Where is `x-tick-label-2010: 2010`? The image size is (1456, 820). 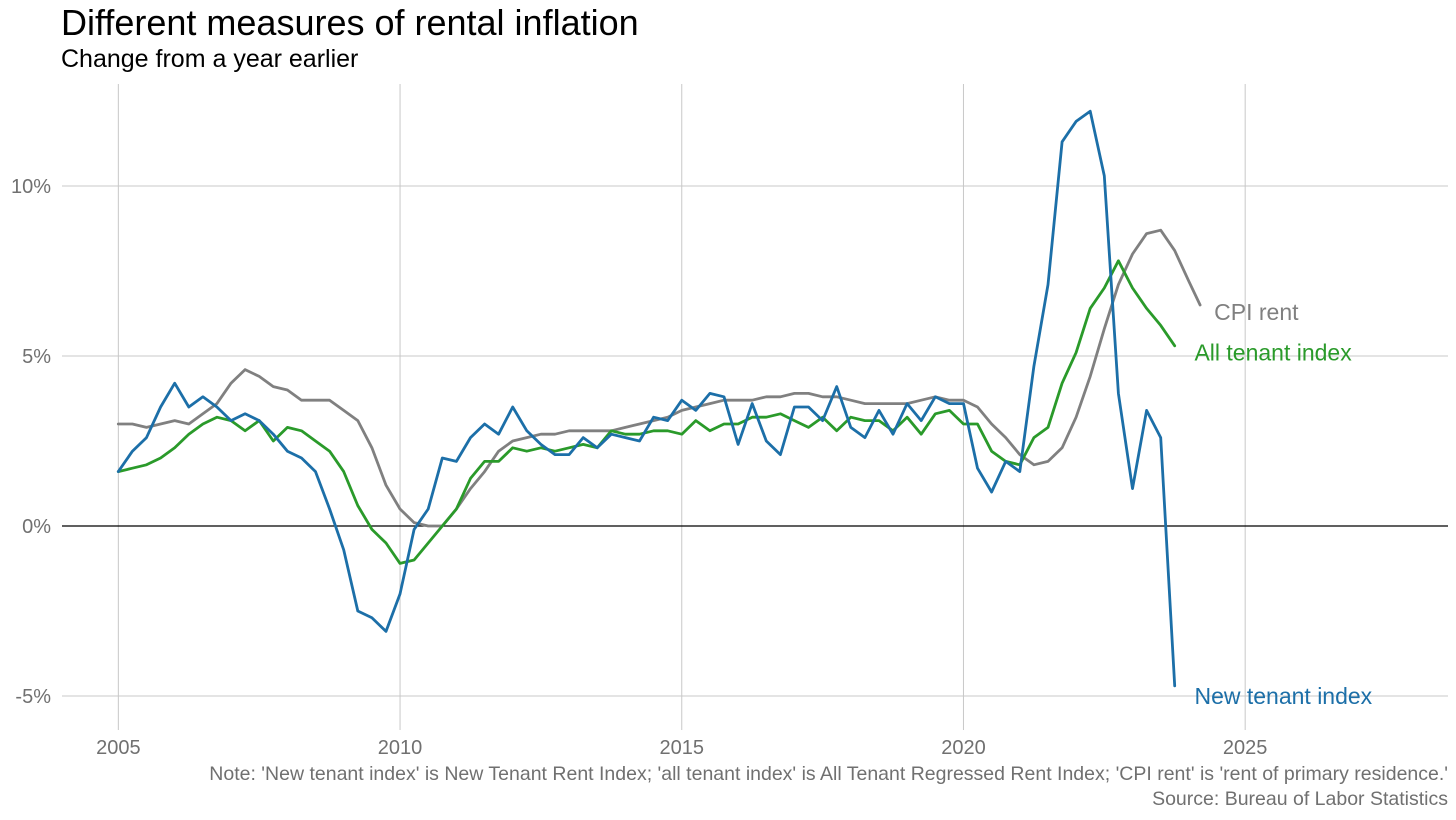
x-tick-label-2010: 2010 is located at coordinates (400, 748).